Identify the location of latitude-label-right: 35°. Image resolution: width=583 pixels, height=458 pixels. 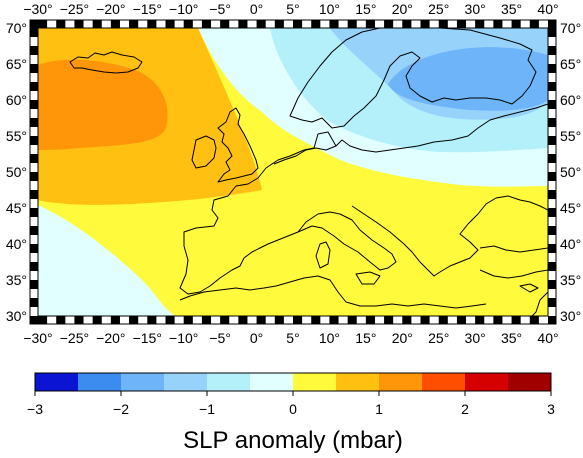
(570, 280).